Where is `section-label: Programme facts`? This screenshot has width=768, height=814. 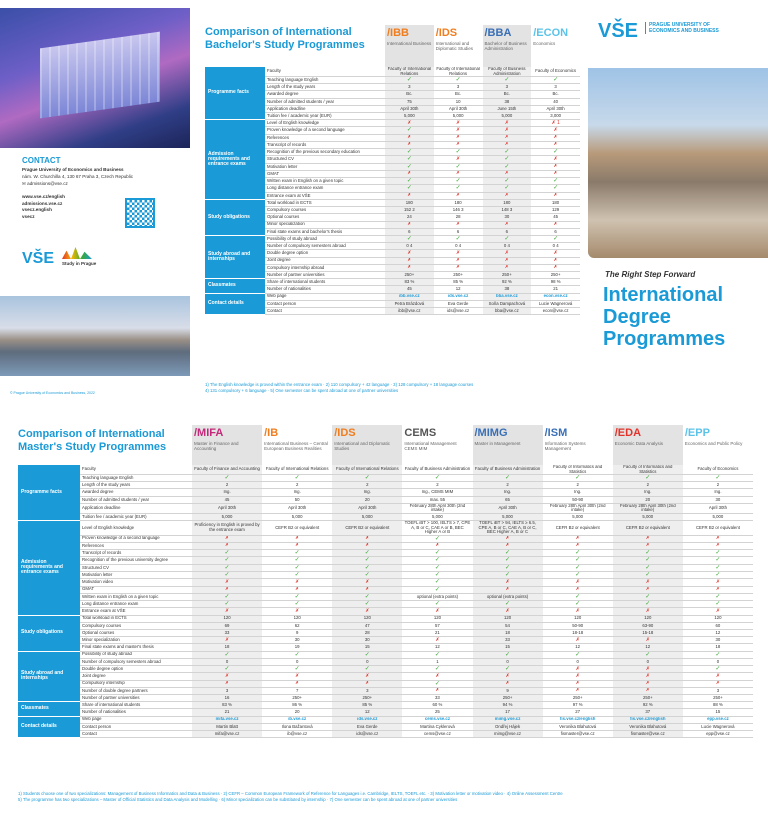
section-label: Programme facts is located at coordinates (49, 493).